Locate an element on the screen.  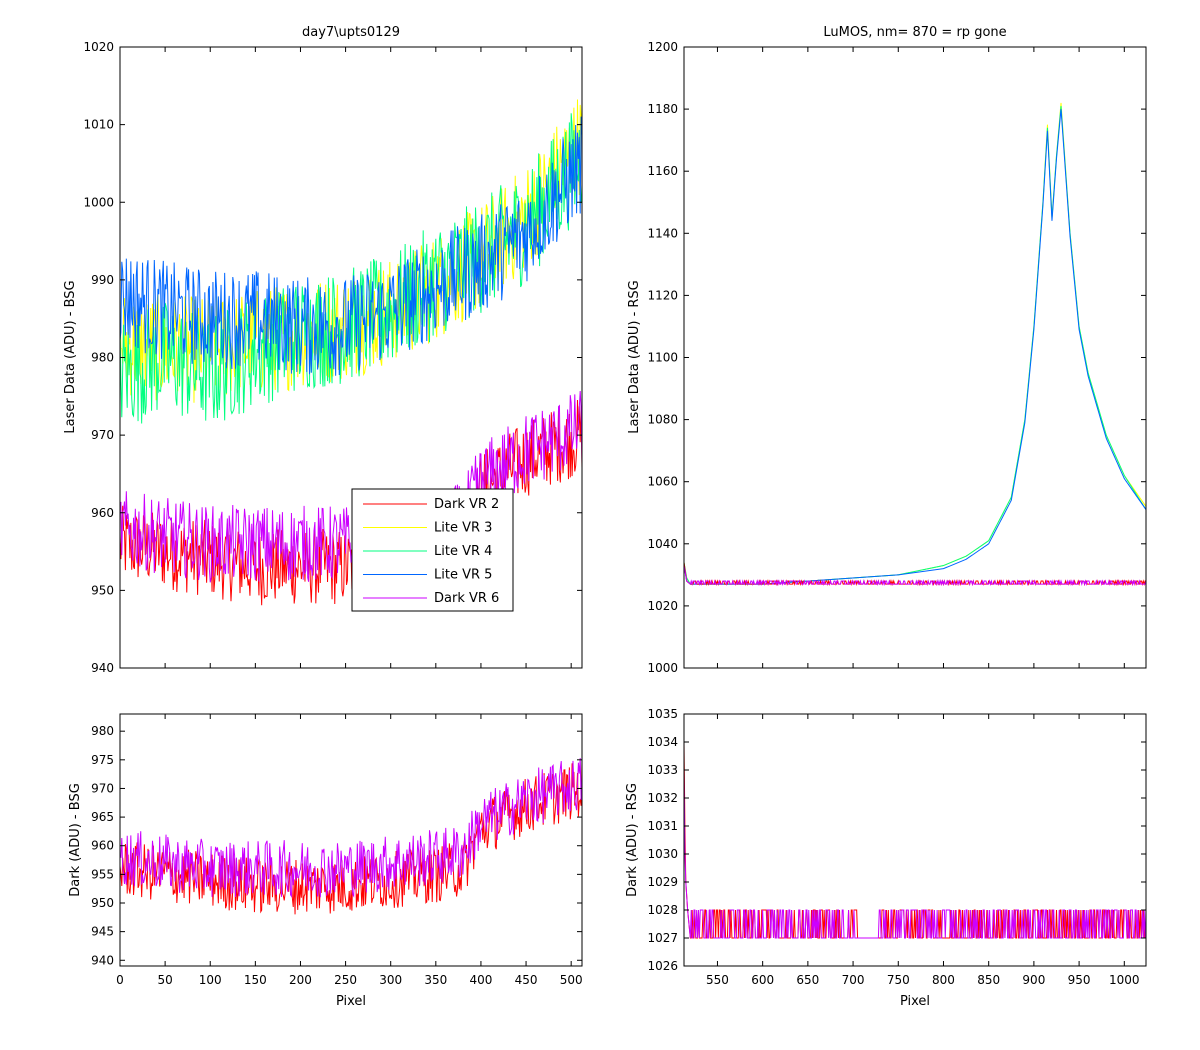
y-tick-label: 945 is located at coordinates (102, 932).